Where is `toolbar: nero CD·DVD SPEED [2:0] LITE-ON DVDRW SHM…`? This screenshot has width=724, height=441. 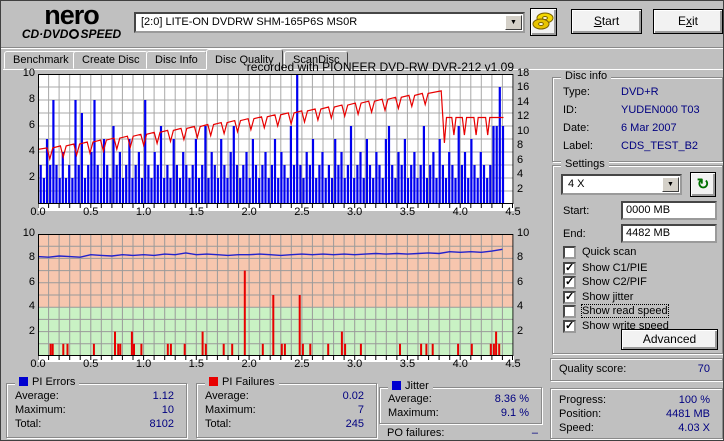 toolbar: nero CD·DVD SPEED [2:0] LITE-ON DVDRW SHM… is located at coordinates (362, 24).